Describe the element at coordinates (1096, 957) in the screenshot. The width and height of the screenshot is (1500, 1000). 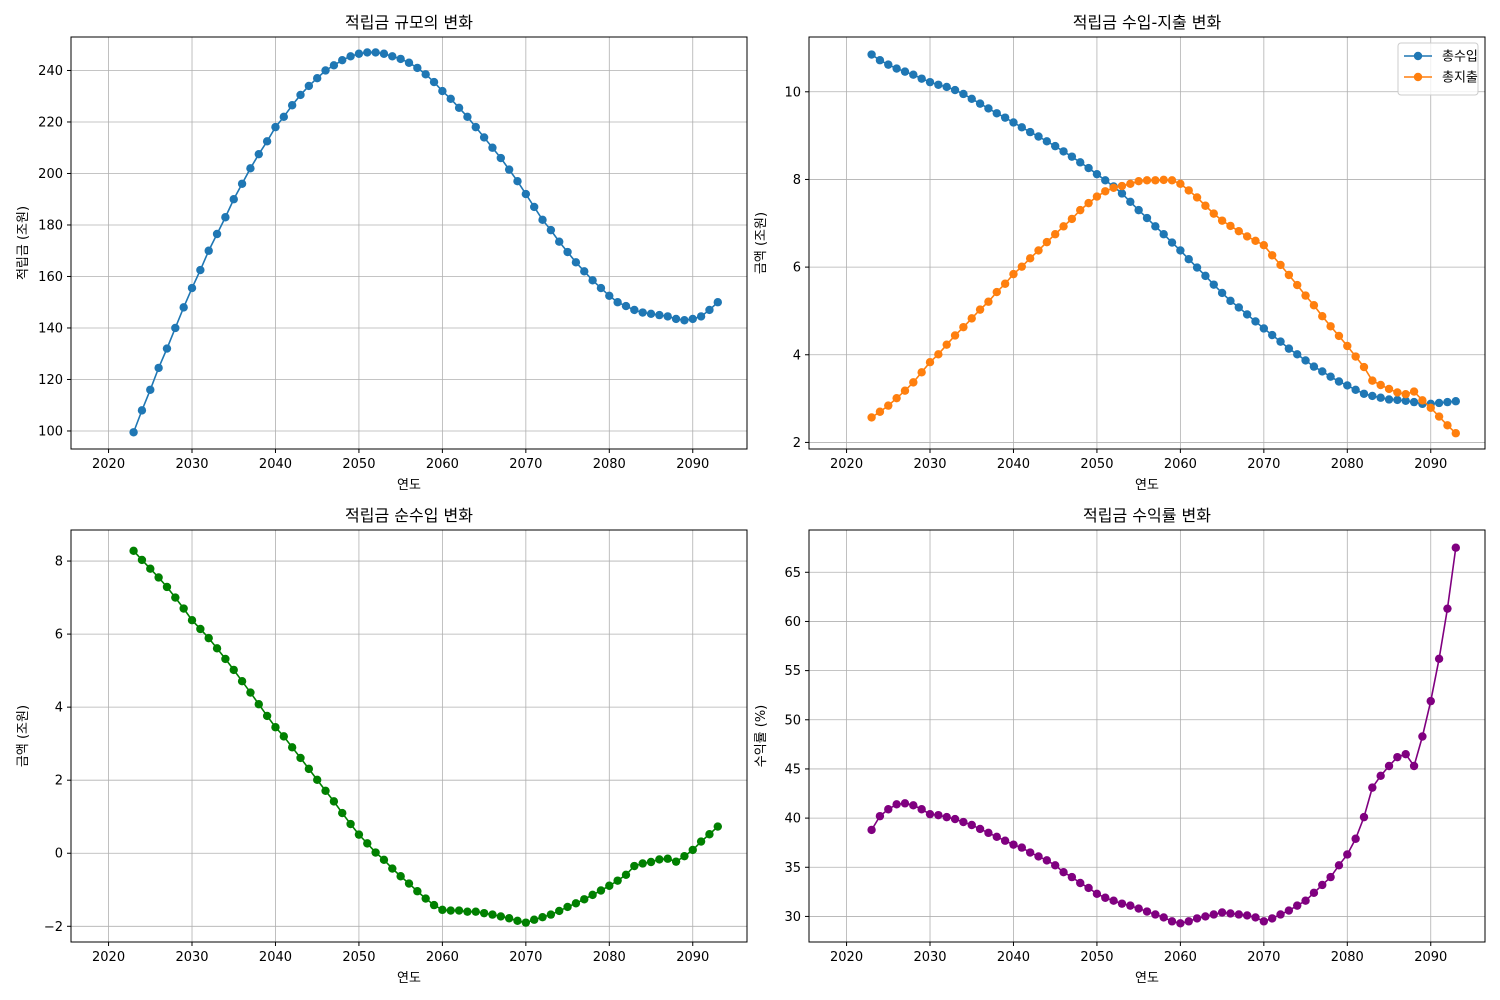
I see `x-tick-label: 2050` at that location.